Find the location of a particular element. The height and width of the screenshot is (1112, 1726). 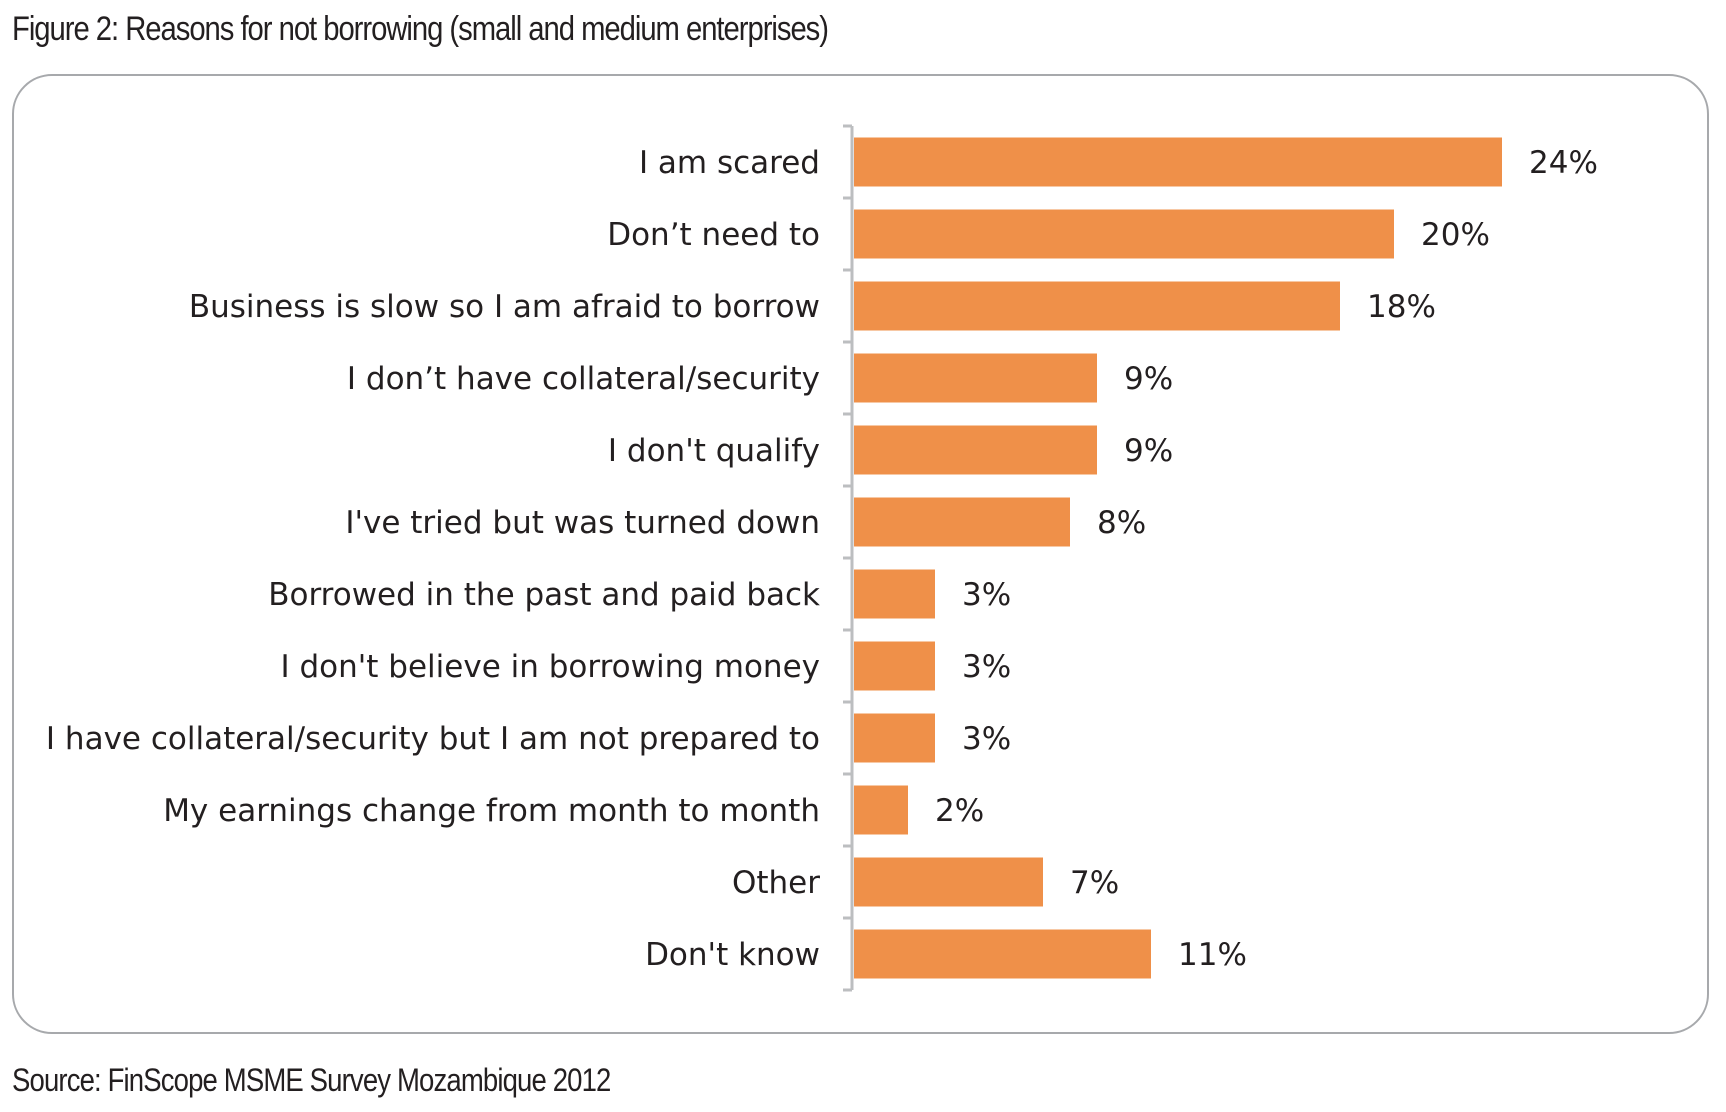

category-label: My earnings change from month to month is located at coordinates (491, 811).